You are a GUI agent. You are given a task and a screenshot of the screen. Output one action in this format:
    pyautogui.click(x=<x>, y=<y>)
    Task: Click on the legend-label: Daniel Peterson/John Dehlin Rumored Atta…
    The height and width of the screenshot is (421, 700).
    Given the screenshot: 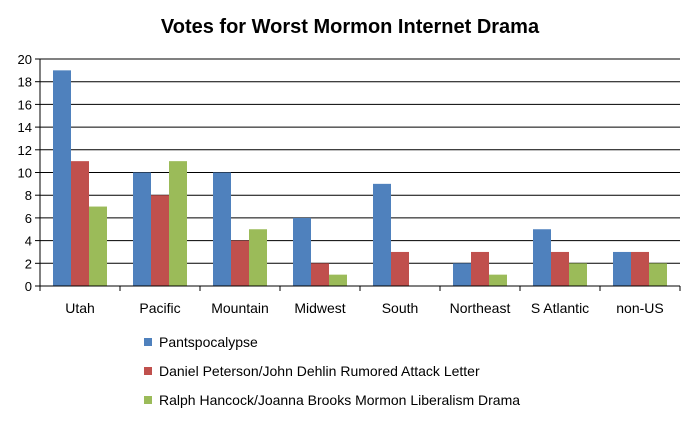 What is the action you would take?
    pyautogui.click(x=319, y=371)
    